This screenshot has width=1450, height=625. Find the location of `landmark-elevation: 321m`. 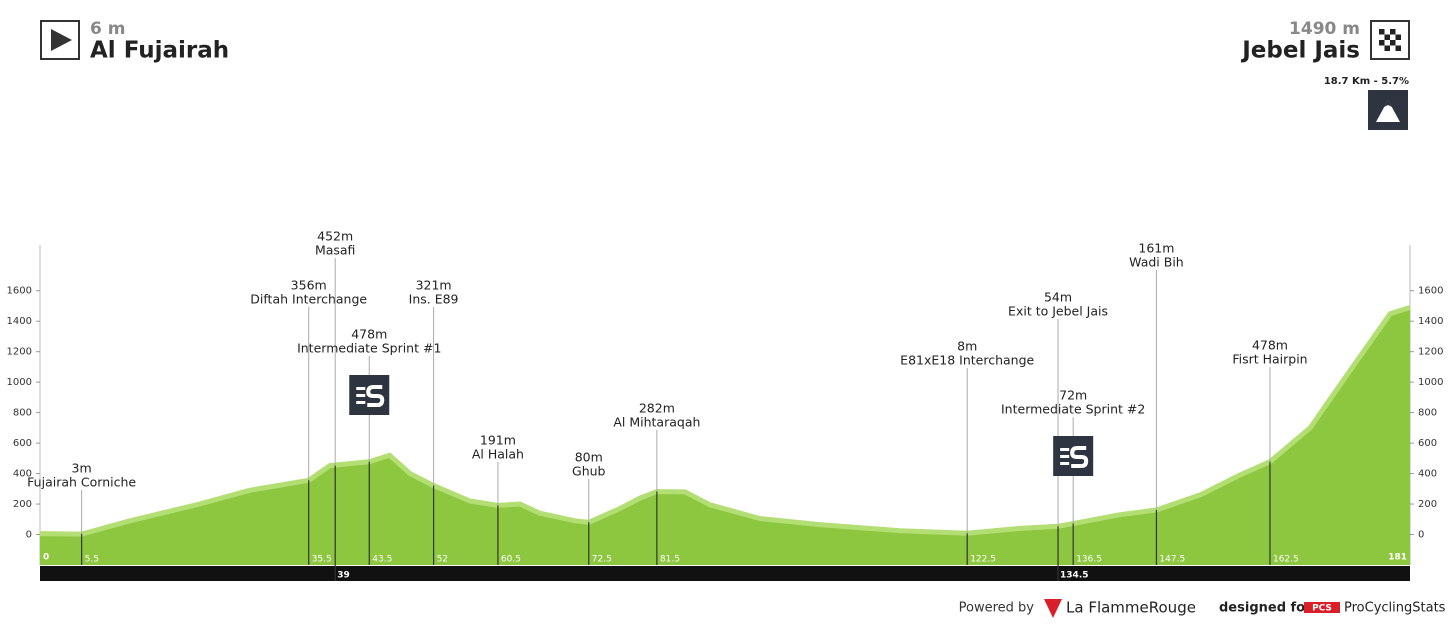

landmark-elevation: 321m is located at coordinates (434, 285).